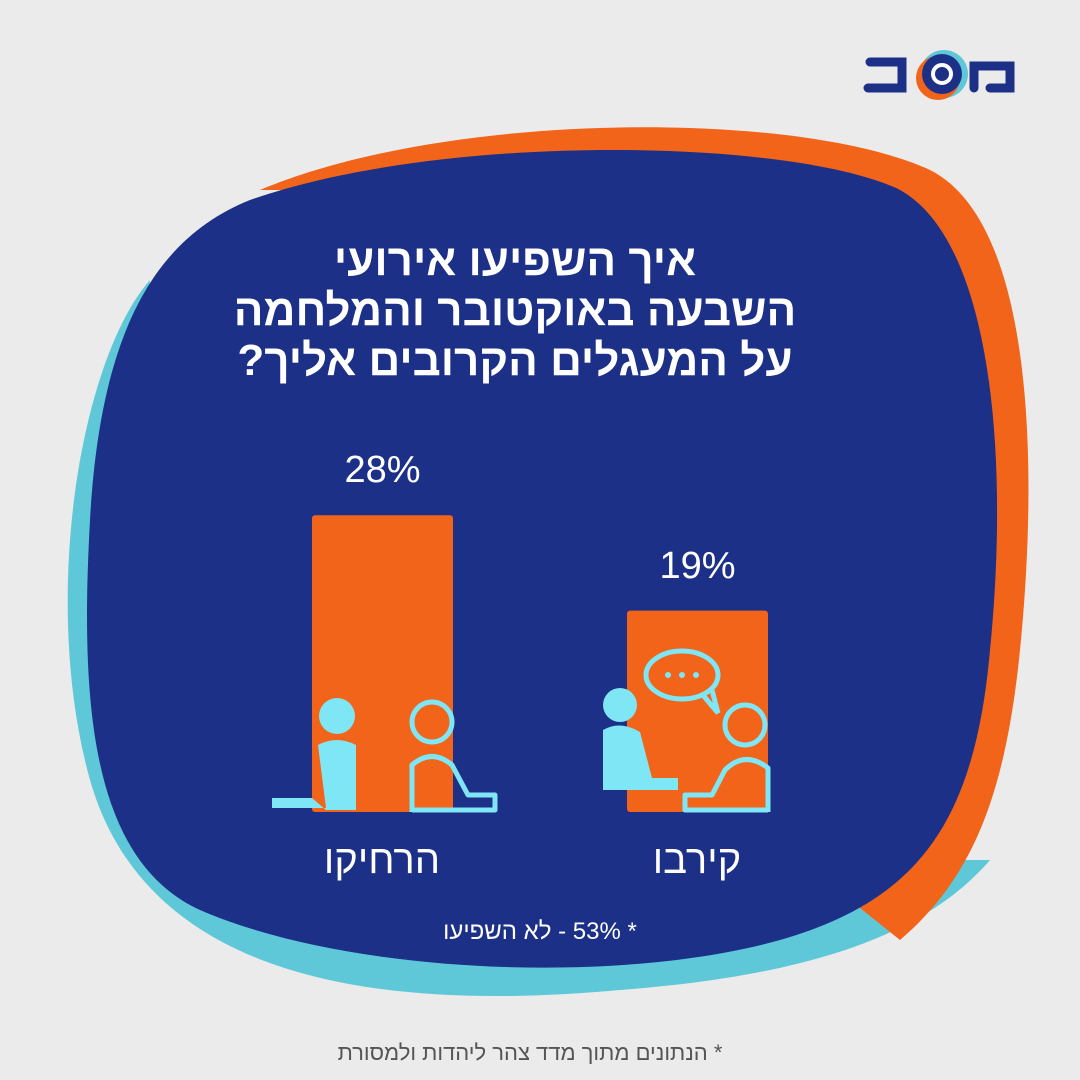 The image size is (1080, 1080). What do you see at coordinates (515, 260) in the screenshot?
I see `title-line: איך השפיעו אירועי` at bounding box center [515, 260].